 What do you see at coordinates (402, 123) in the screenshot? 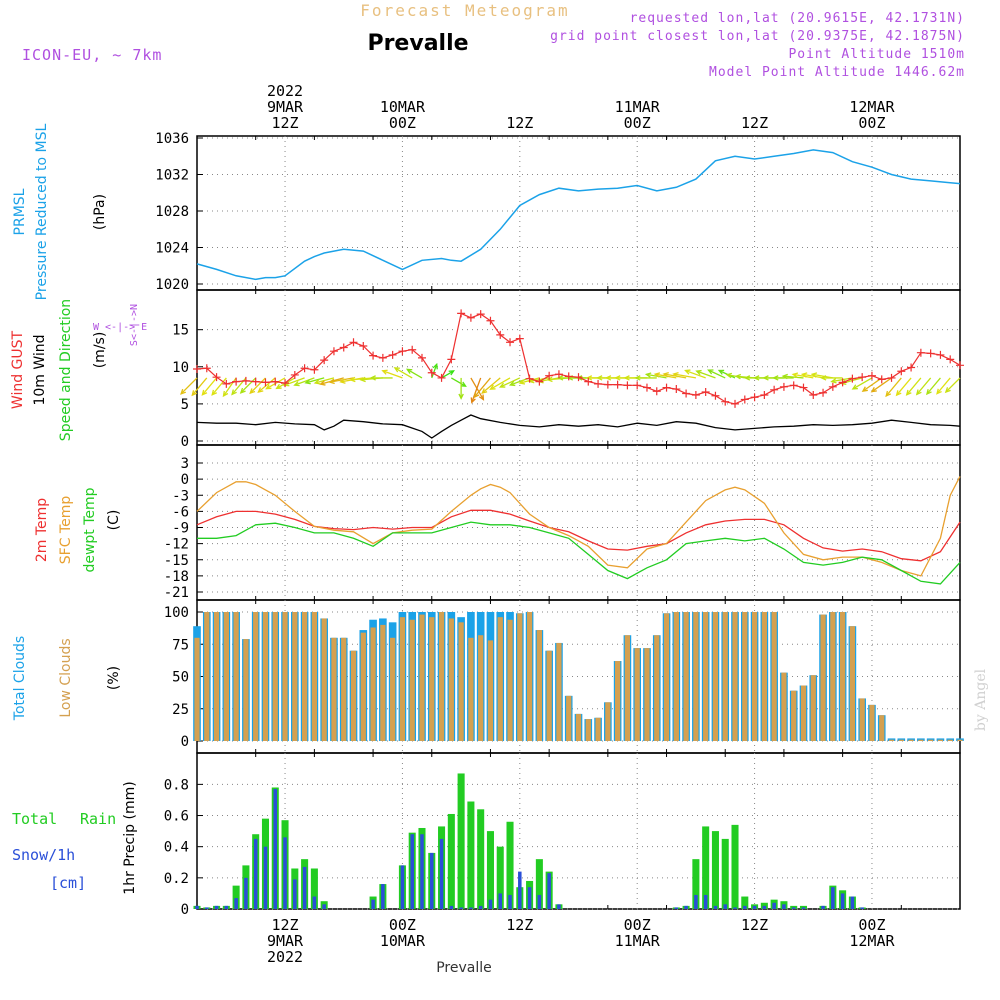
I see `time-top-label: 00Z` at bounding box center [402, 123].